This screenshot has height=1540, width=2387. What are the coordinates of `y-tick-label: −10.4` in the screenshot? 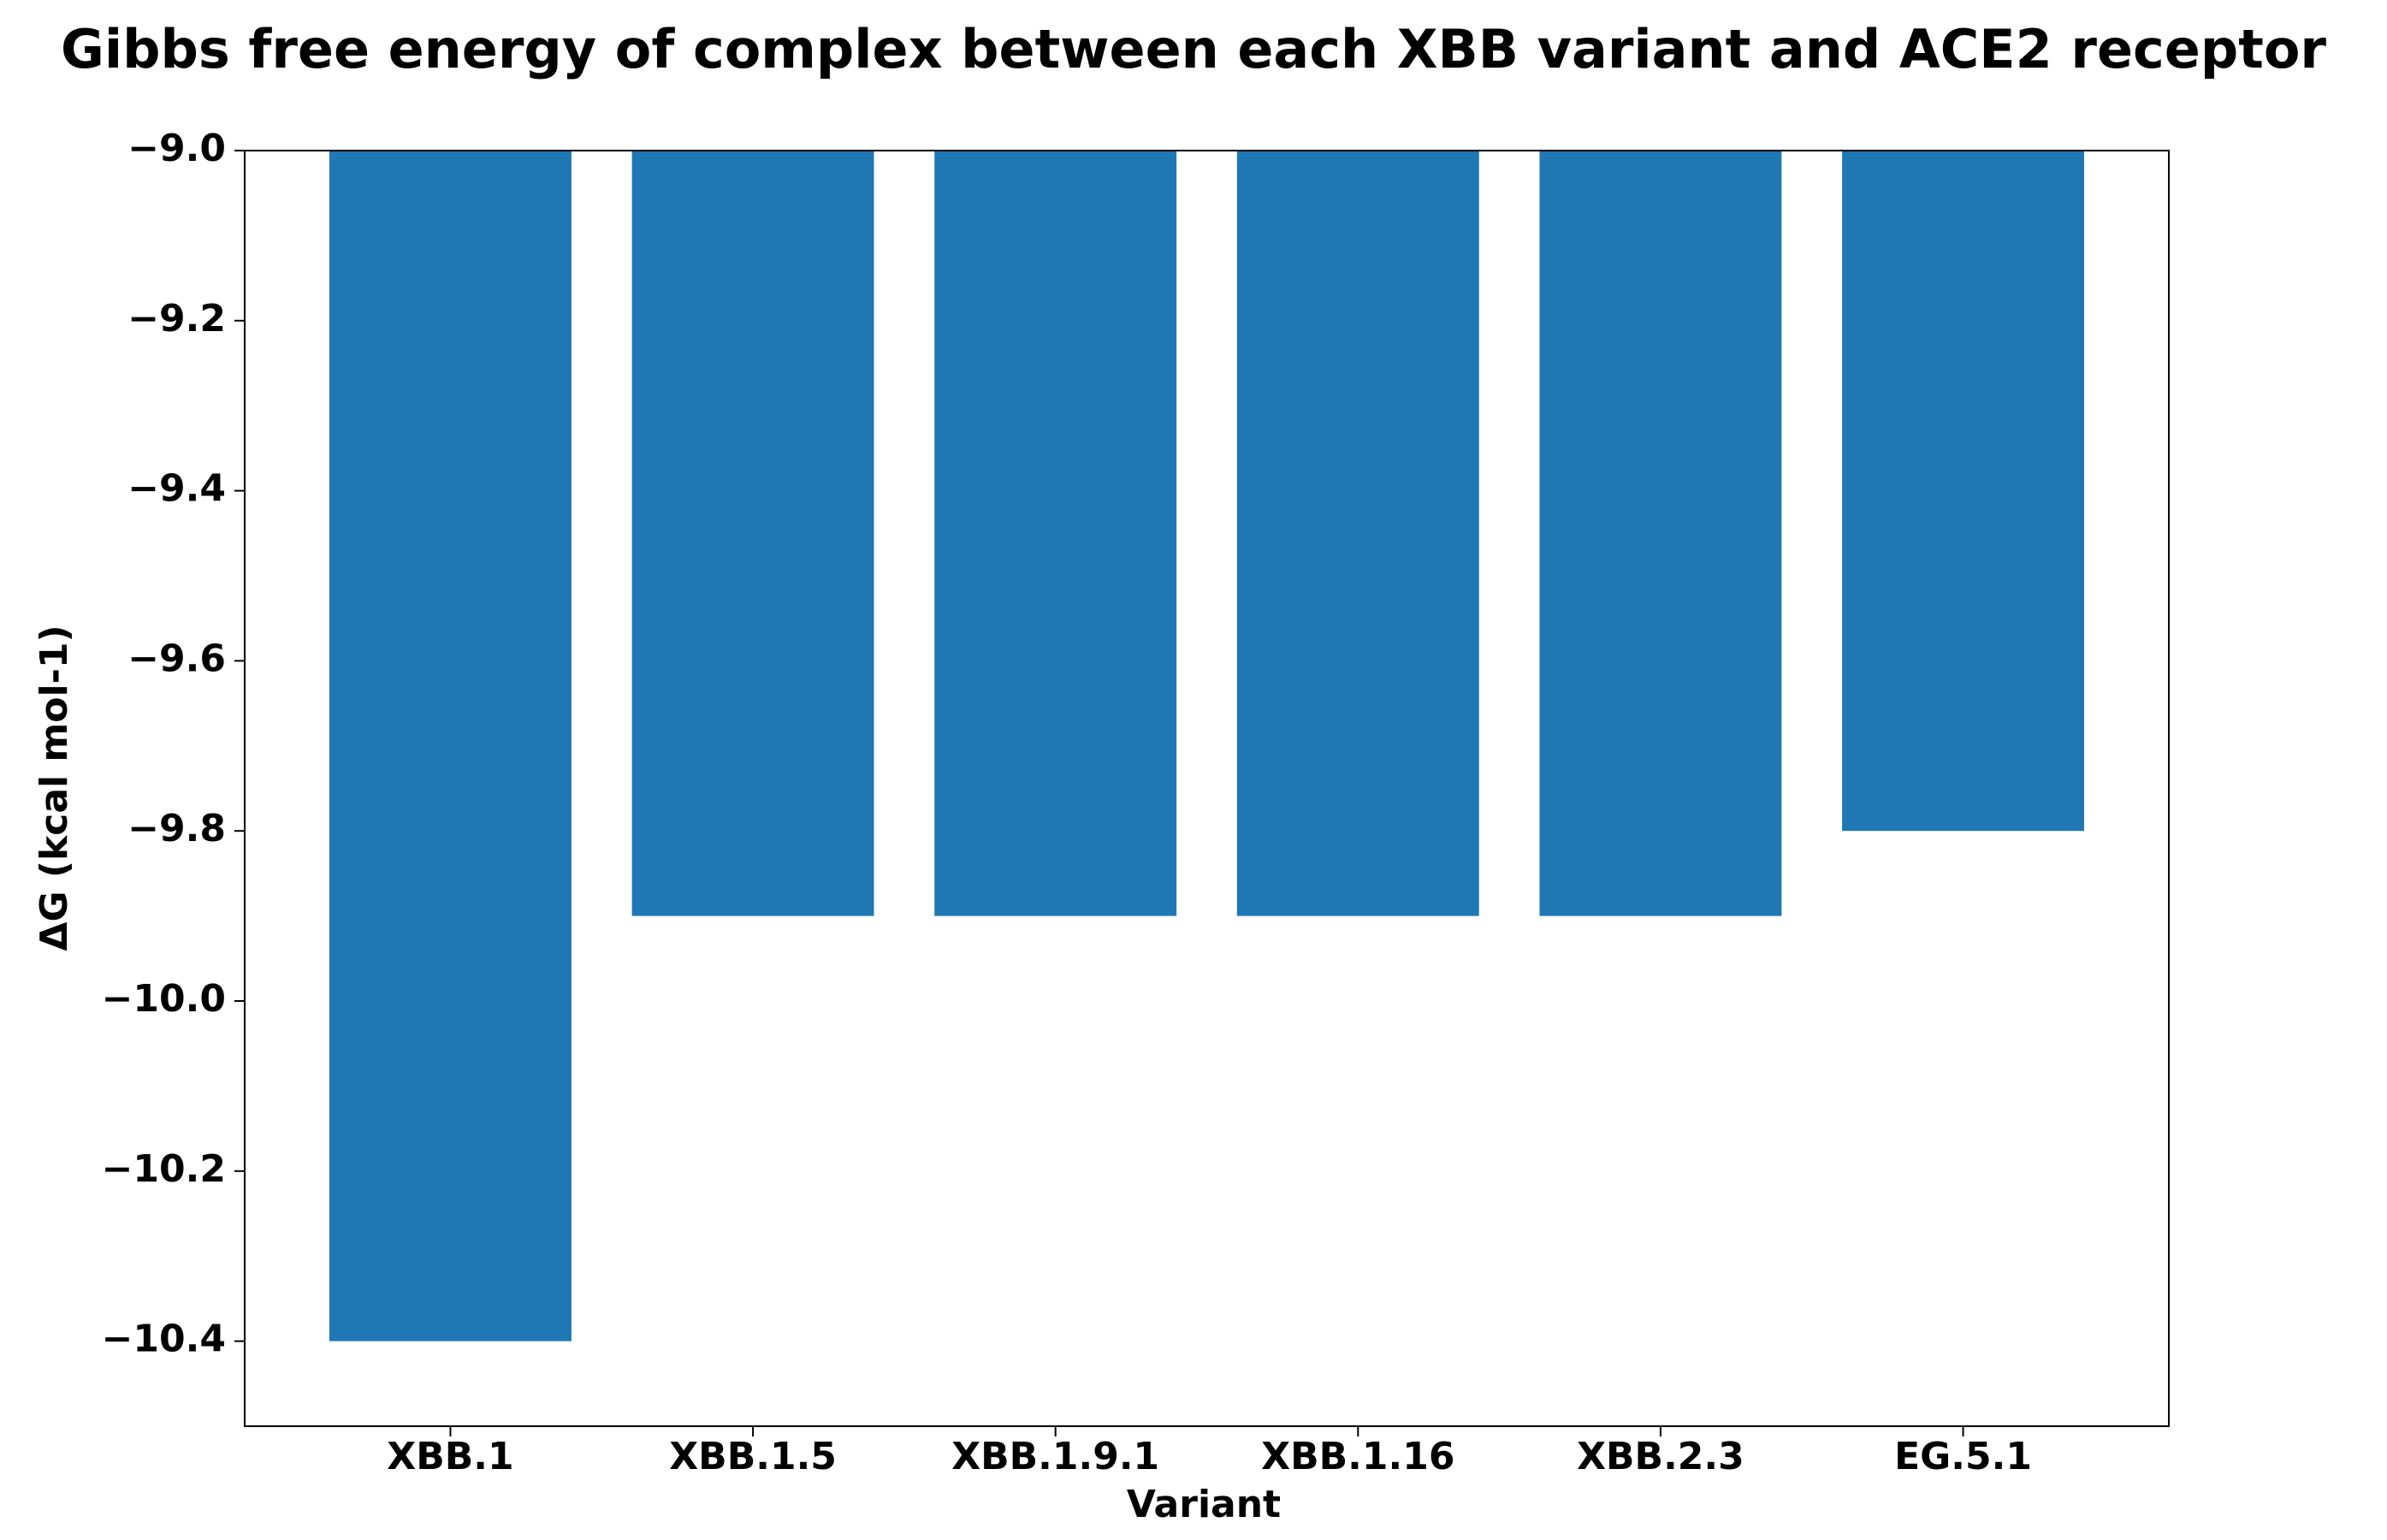 It's located at (164, 1339).